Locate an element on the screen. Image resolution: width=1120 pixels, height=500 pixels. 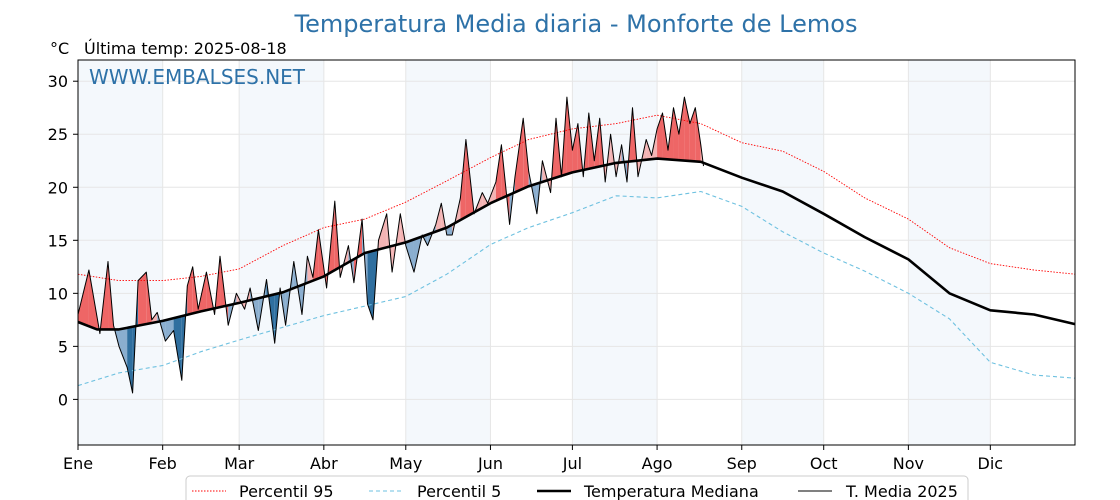
y-tick-label: 15 is located at coordinates (58, 240).